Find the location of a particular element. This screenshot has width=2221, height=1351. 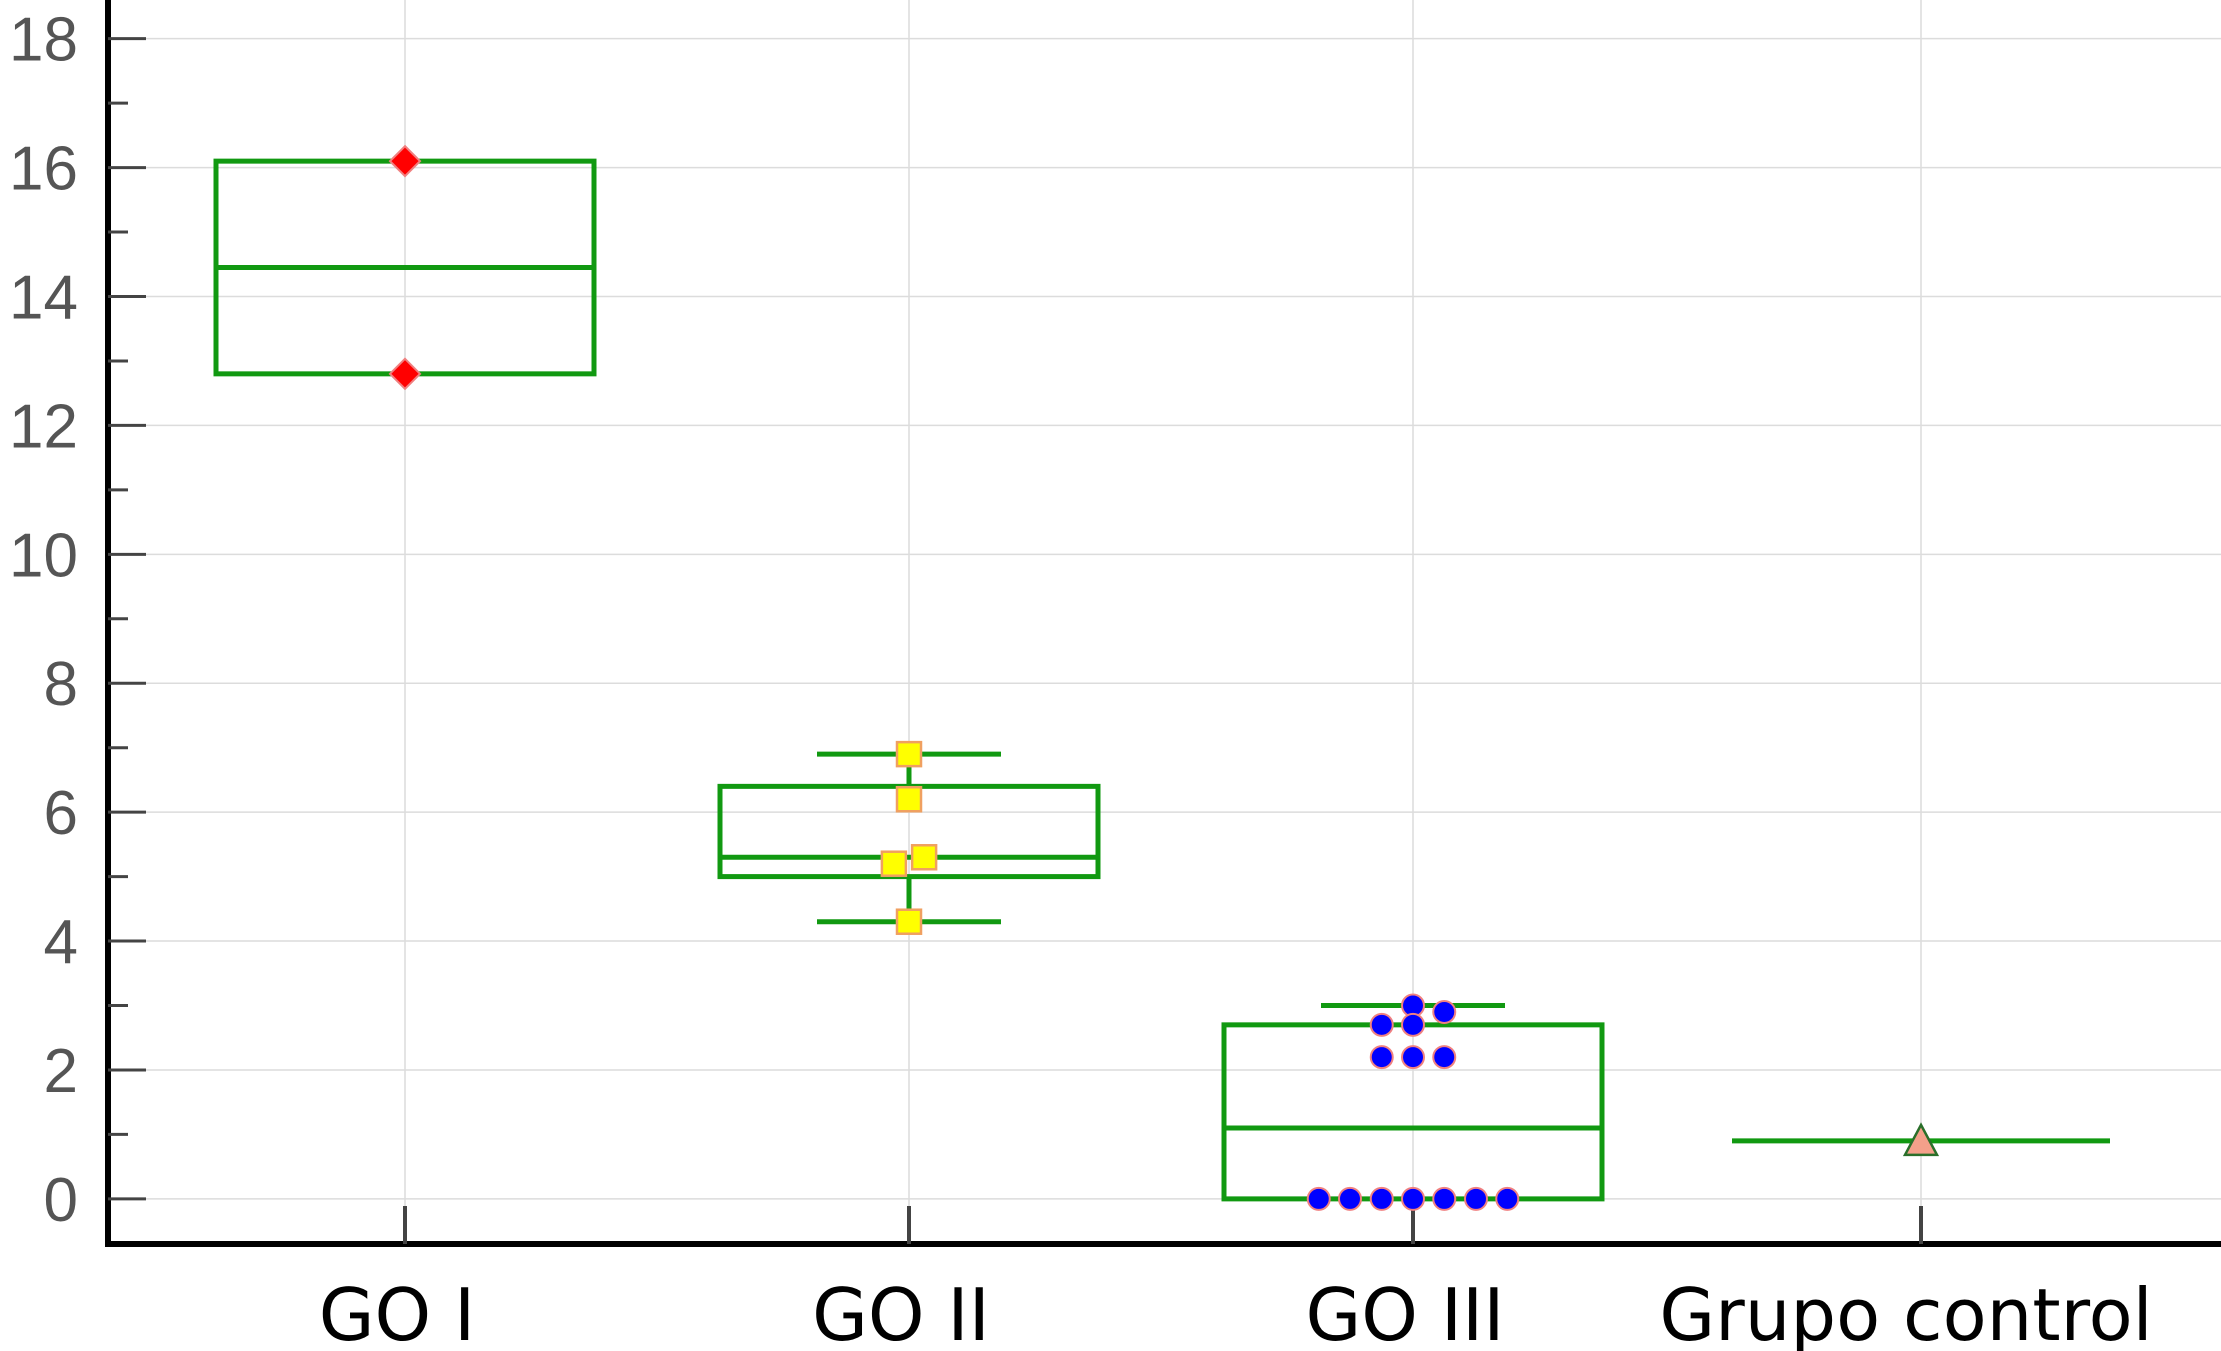

y-tick-label: 14 is located at coordinates (43, 297).